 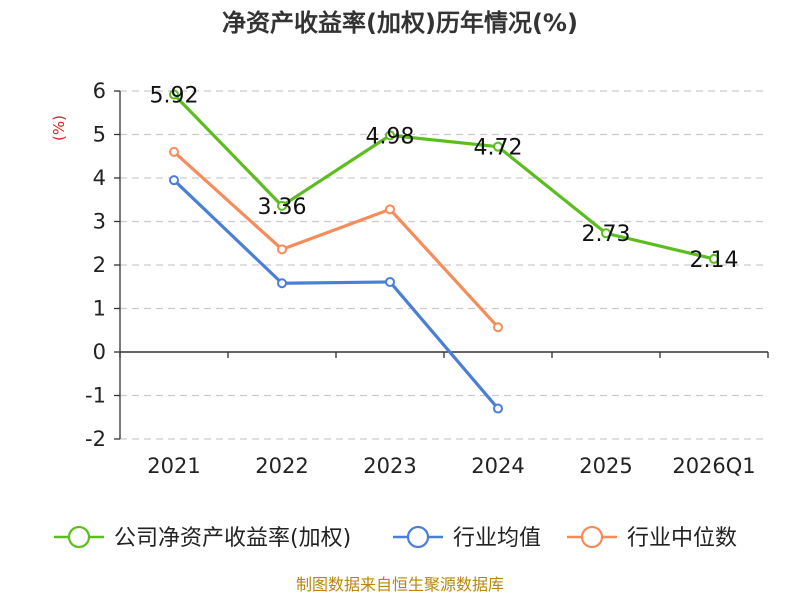 What do you see at coordinates (713, 466) in the screenshot?
I see `x-tick-label: 2026Q1` at bounding box center [713, 466].